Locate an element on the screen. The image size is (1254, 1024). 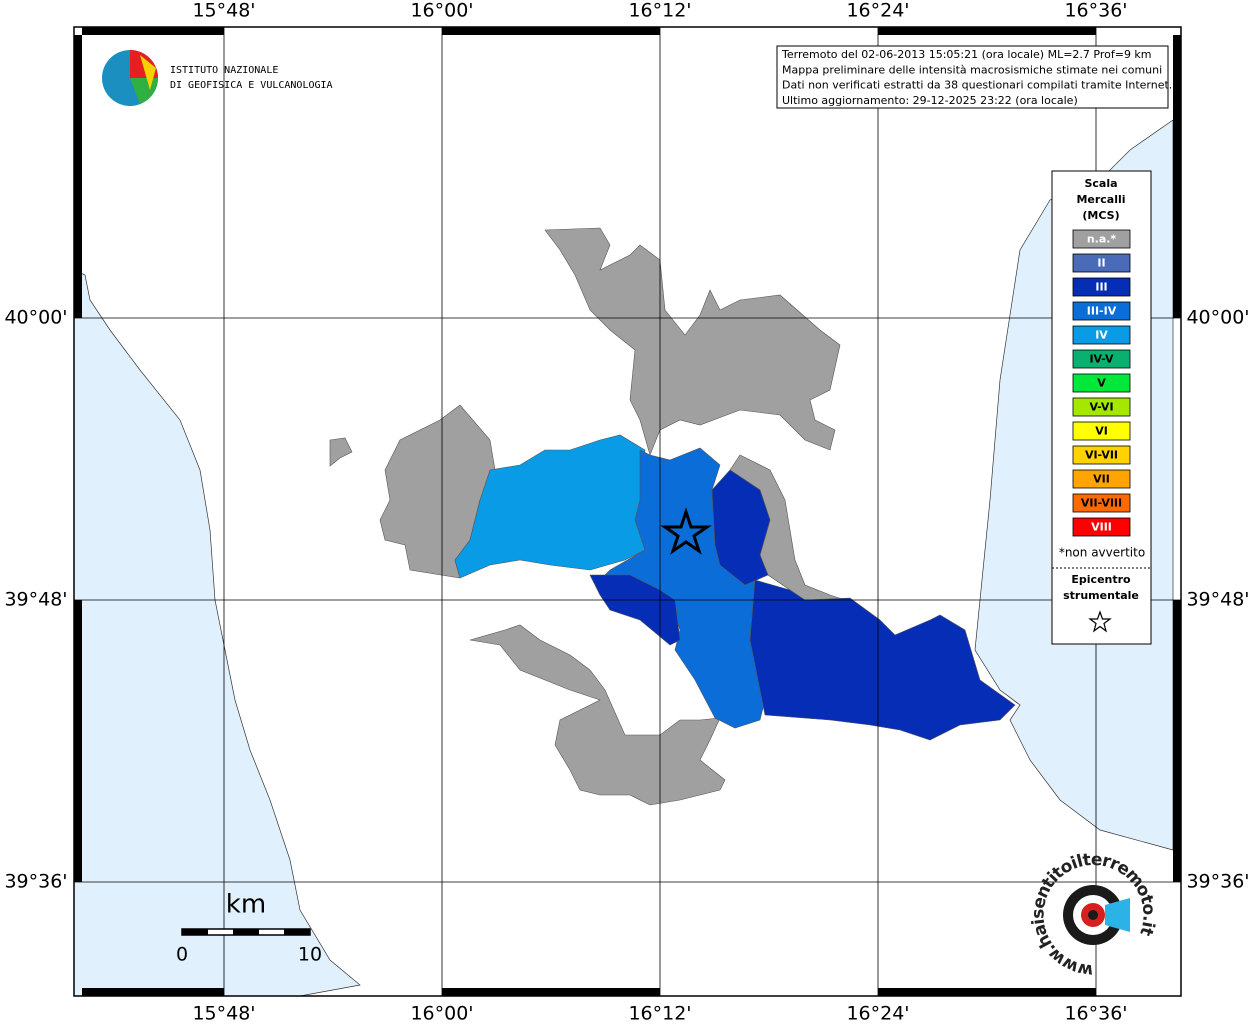
legend-label: n.a.* is located at coordinates (1102, 239).